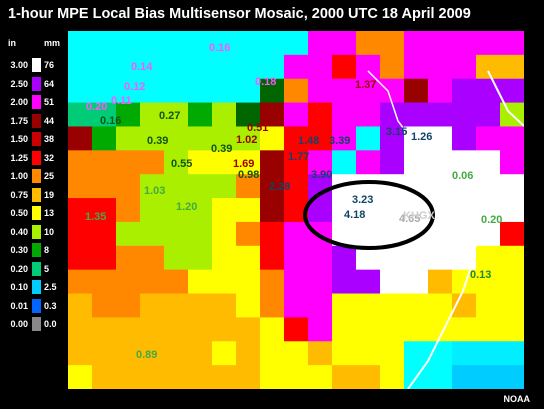 The height and width of the screenshot is (409, 544). I want to click on legend-unit-in: in, so click(12, 43).